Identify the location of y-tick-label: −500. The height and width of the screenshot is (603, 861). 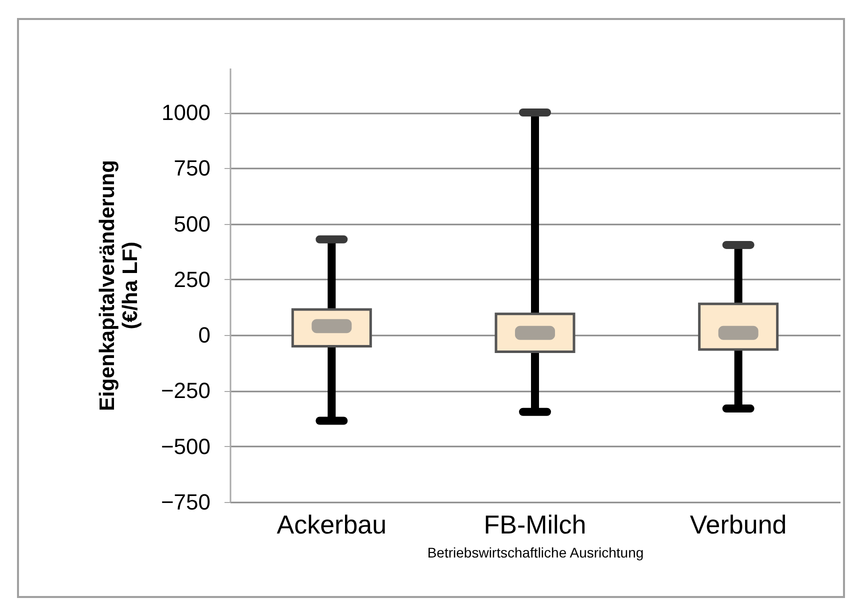
(185, 446).